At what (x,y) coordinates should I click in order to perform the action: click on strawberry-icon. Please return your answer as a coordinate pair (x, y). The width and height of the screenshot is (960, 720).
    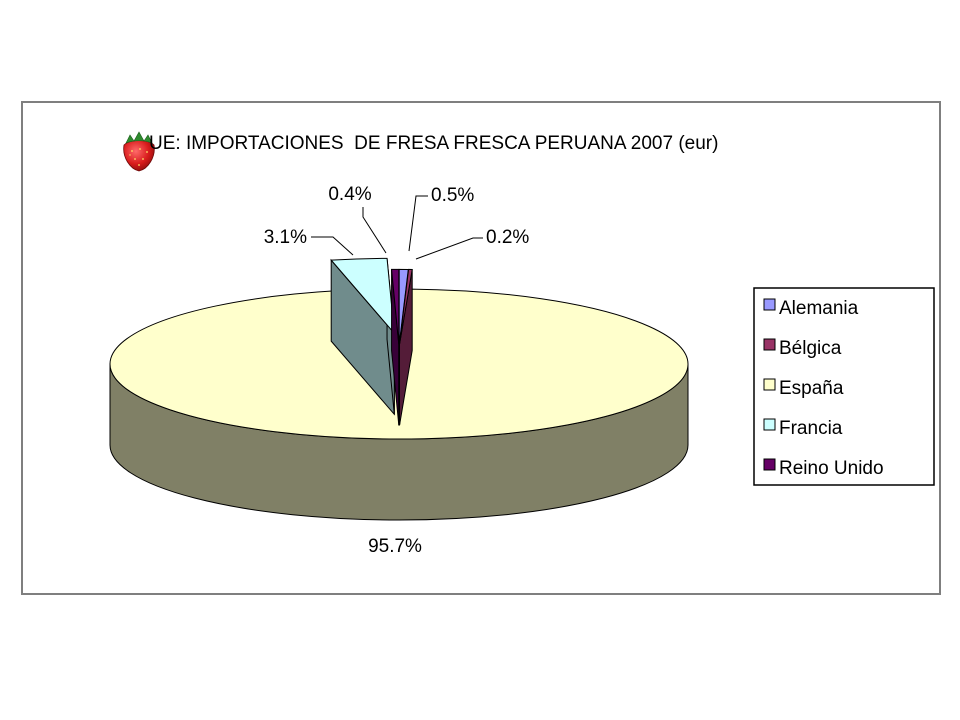
    Looking at the image, I should click on (139, 151).